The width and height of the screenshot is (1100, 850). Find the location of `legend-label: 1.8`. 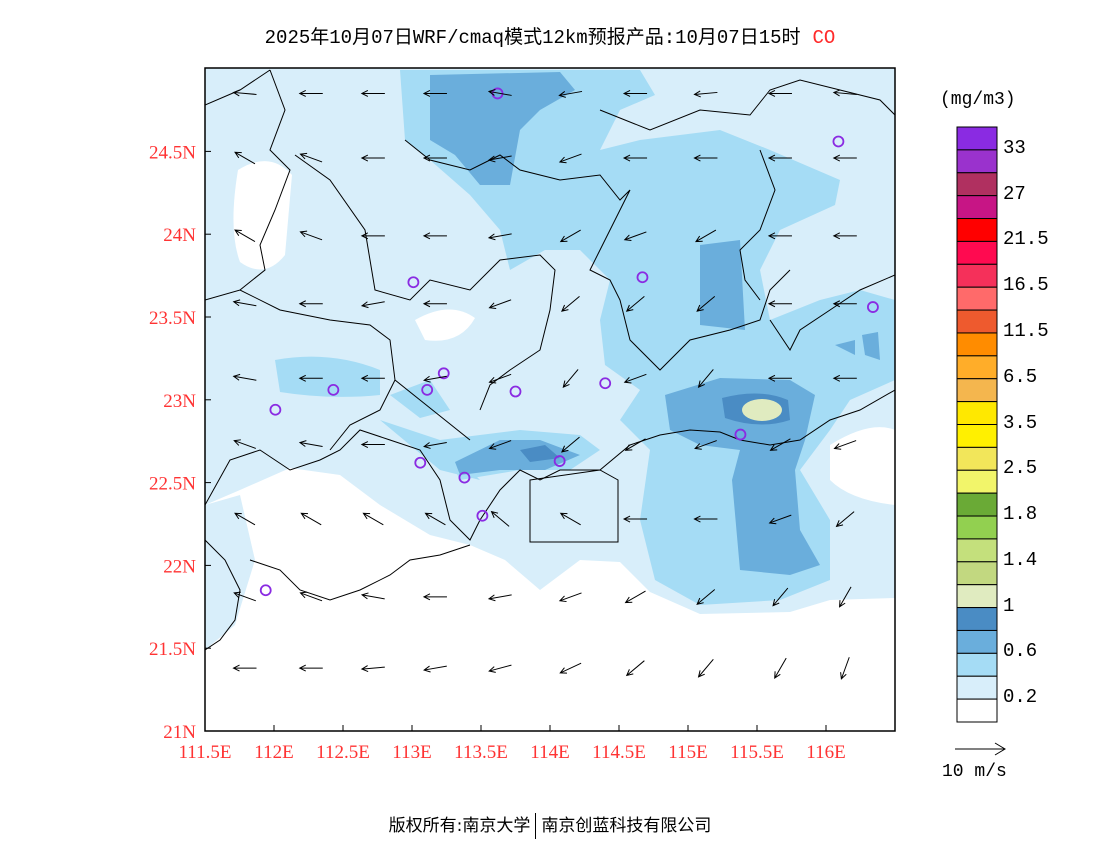

legend-label: 1.8 is located at coordinates (1020, 514).